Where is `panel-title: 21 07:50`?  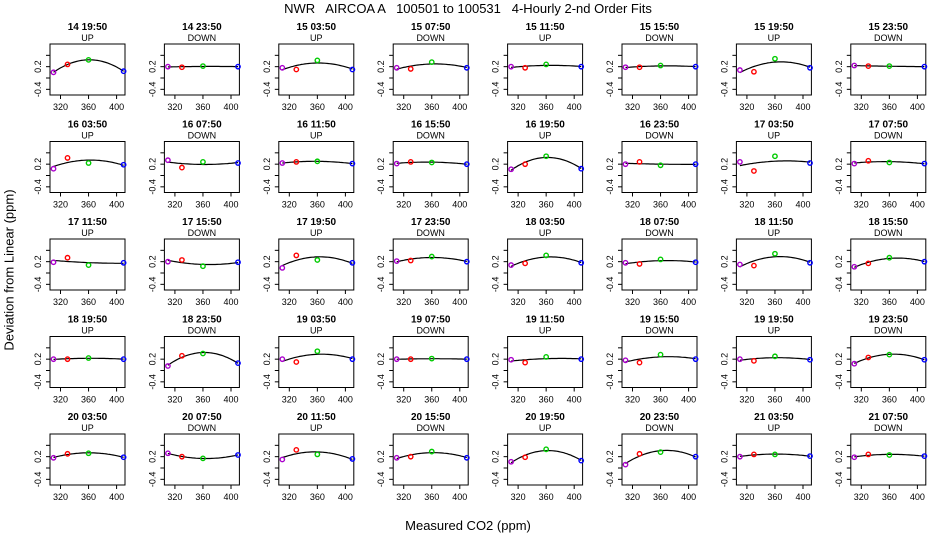
panel-title: 21 07:50 is located at coordinates (889, 417).